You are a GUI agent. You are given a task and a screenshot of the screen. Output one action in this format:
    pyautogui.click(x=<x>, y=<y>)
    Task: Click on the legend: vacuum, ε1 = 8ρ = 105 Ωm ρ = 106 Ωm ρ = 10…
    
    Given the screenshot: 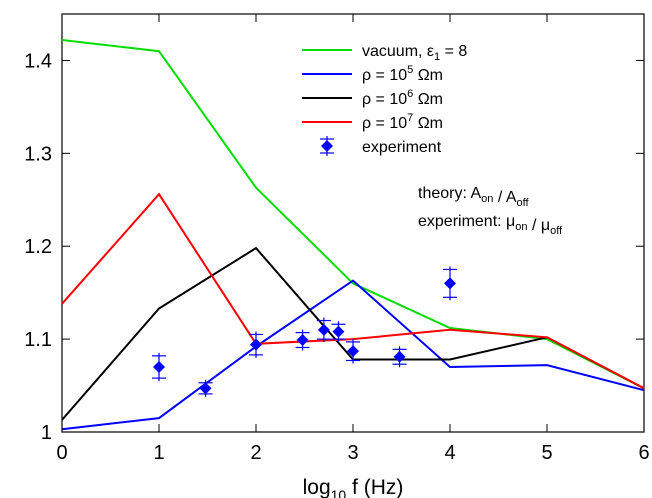 What is the action you would take?
    pyautogui.click(x=384, y=99)
    